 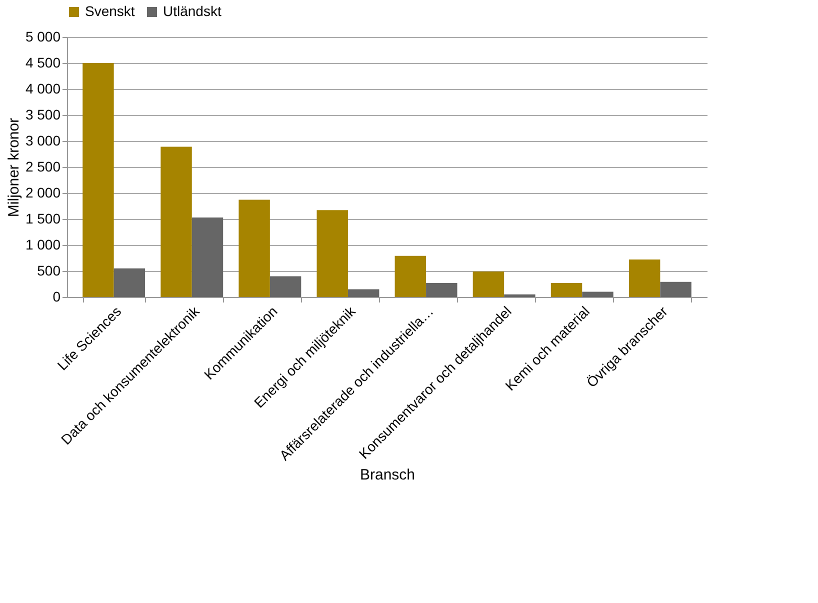 I want to click on y-tick-label: 2 500, so click(x=43, y=166).